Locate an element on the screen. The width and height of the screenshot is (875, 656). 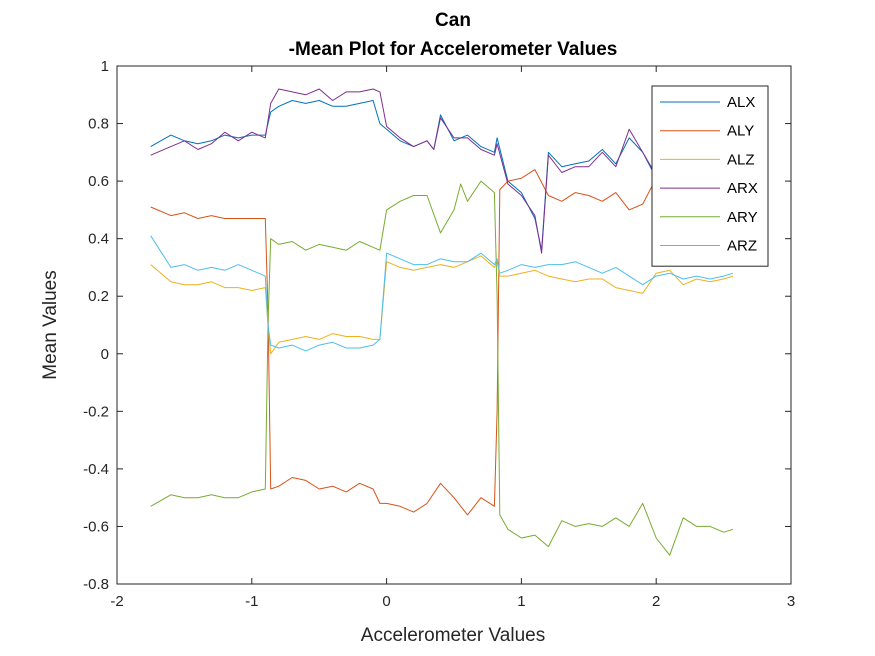
y-tick-label: 0.6 is located at coordinates (98, 181).